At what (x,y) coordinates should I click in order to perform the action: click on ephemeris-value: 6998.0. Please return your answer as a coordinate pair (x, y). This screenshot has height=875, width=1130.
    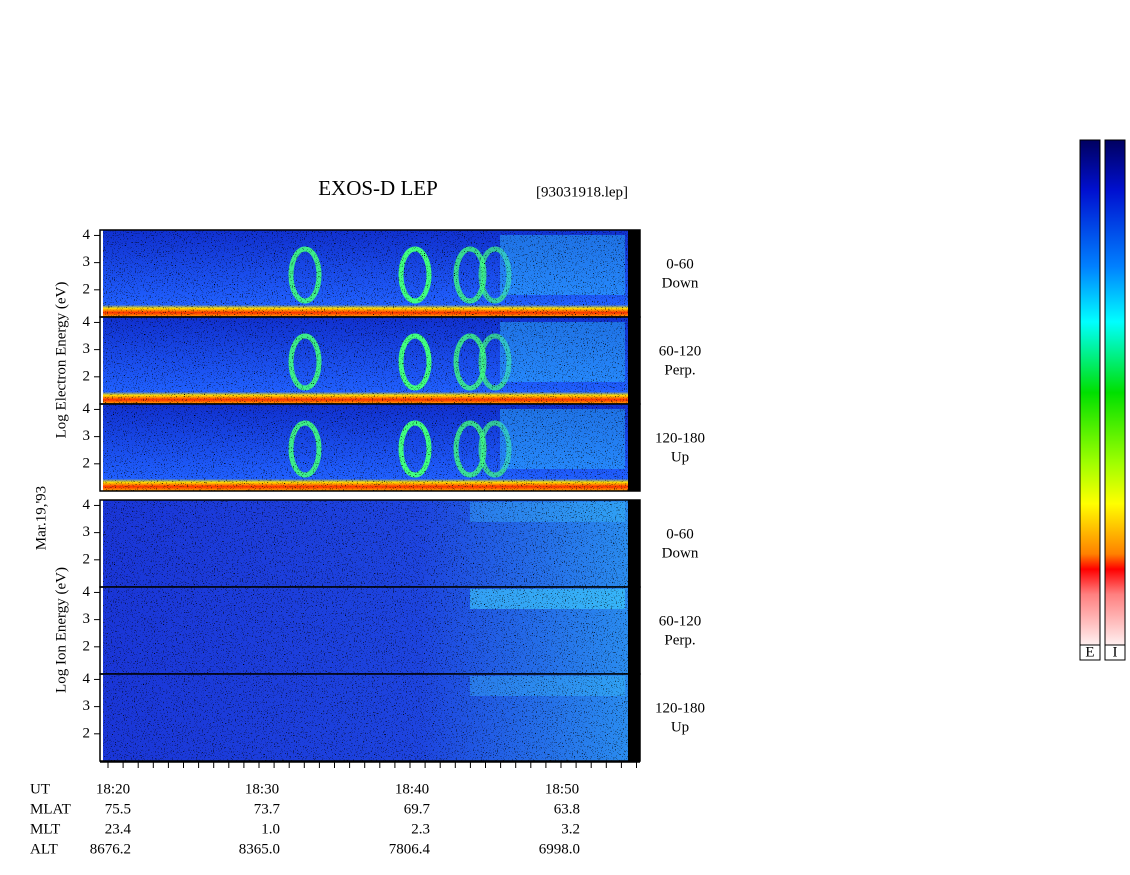
    Looking at the image, I should click on (559, 849).